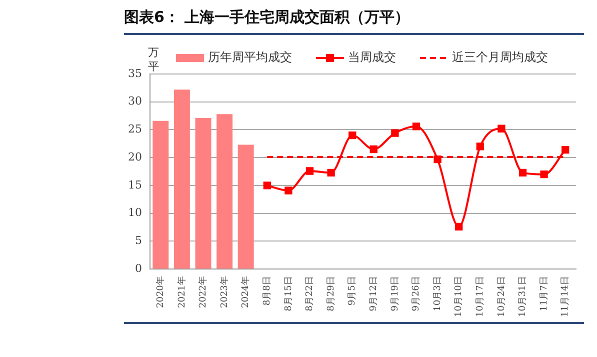 Image resolution: width=597 pixels, height=357 pixels. Describe the element at coordinates (160, 292) in the screenshot. I see `x-tick-label: 2020年` at that location.